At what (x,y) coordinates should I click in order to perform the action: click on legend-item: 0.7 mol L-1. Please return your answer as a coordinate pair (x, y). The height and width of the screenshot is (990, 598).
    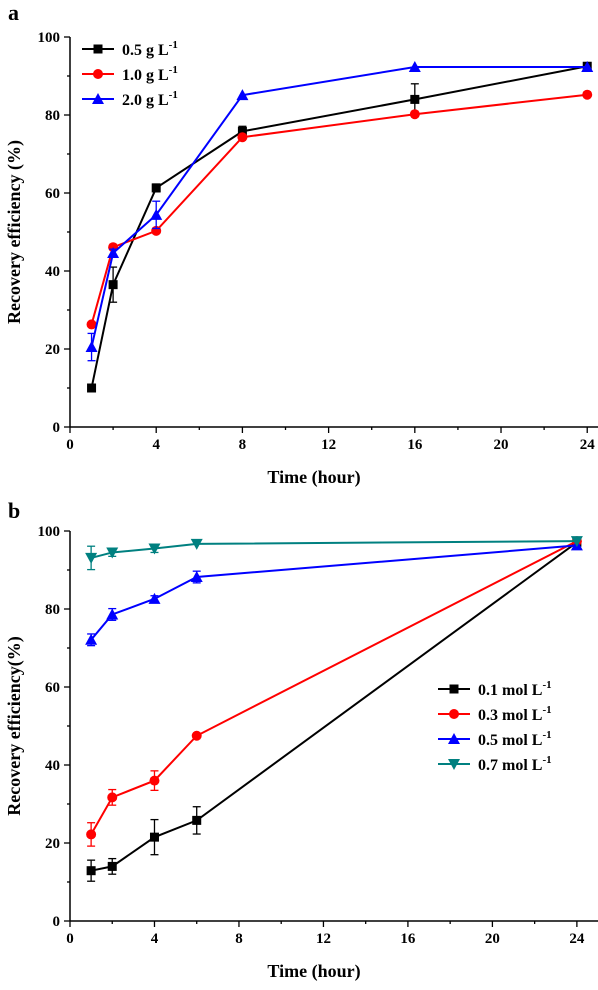
    Looking at the image, I should click on (495, 764).